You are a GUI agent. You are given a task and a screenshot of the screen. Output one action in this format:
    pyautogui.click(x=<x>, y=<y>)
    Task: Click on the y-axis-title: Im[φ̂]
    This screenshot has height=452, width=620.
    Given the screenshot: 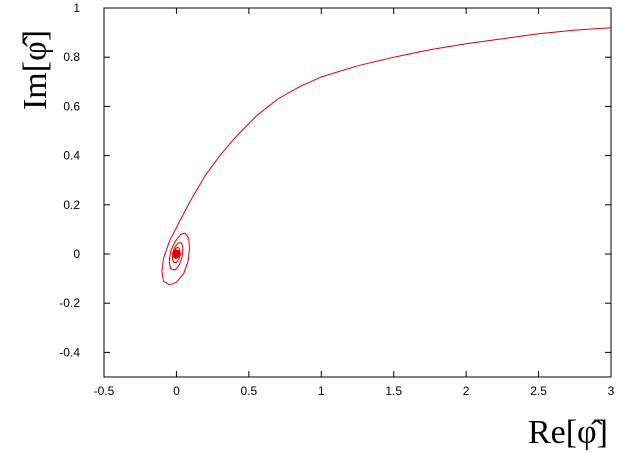 What is the action you would take?
    pyautogui.click(x=35, y=70)
    